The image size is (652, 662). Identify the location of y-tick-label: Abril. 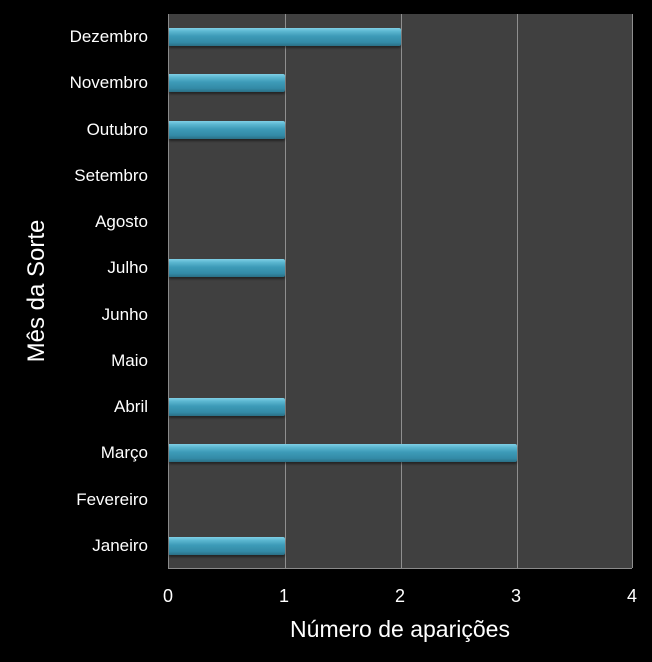
(130, 407).